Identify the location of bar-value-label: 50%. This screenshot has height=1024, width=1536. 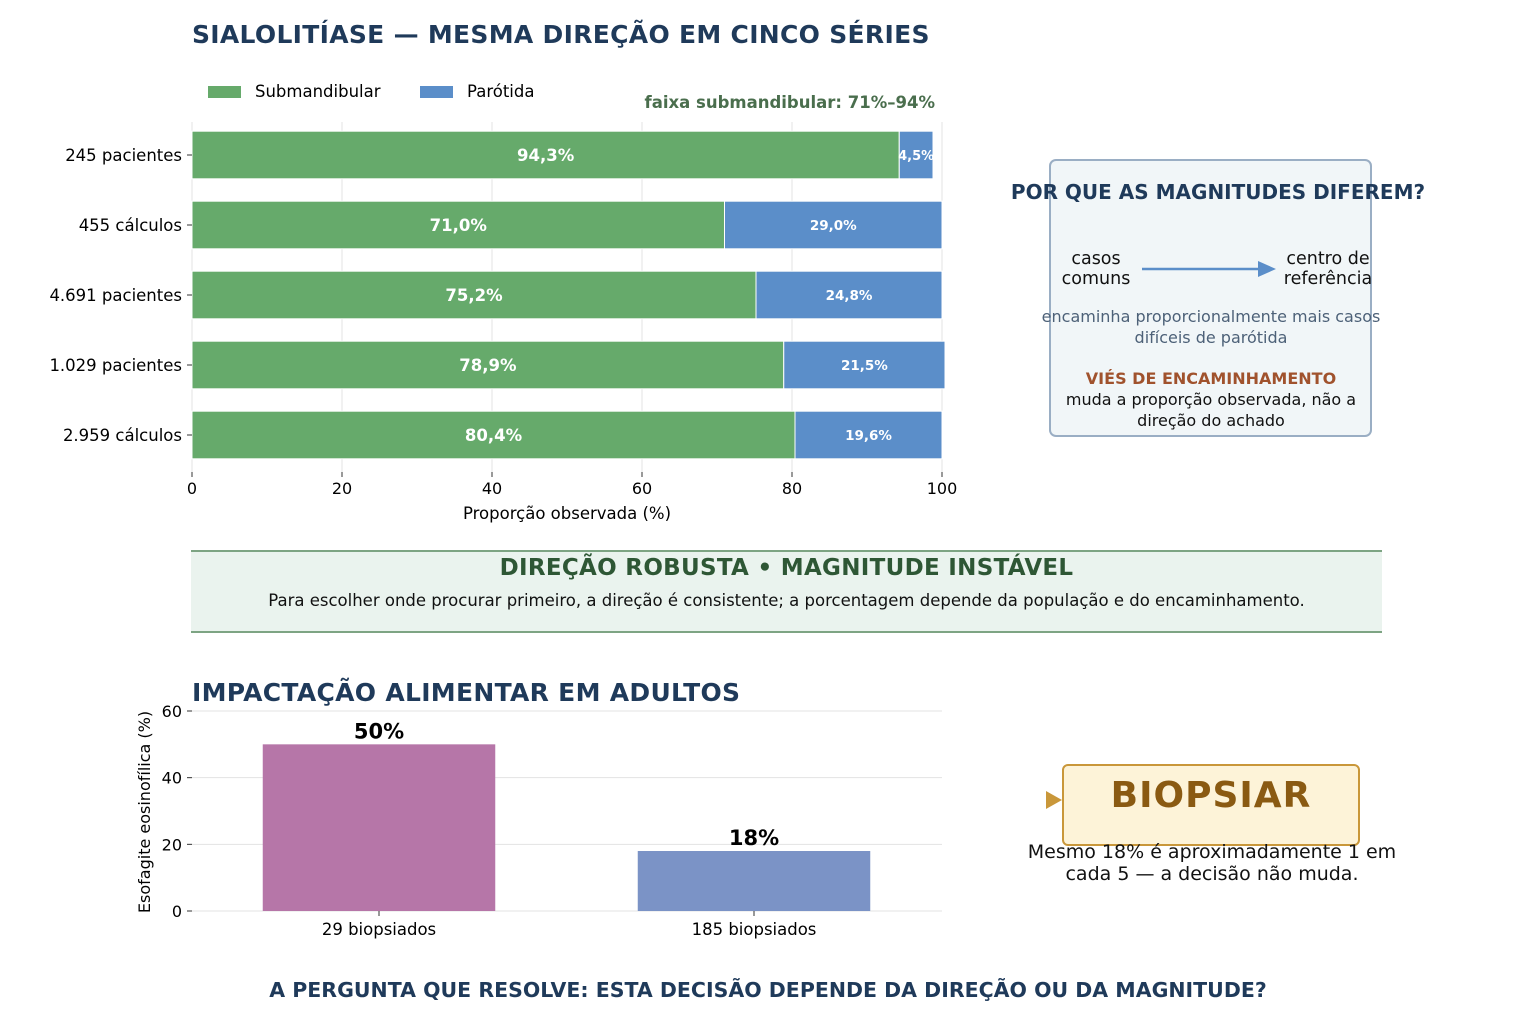
(379, 731).